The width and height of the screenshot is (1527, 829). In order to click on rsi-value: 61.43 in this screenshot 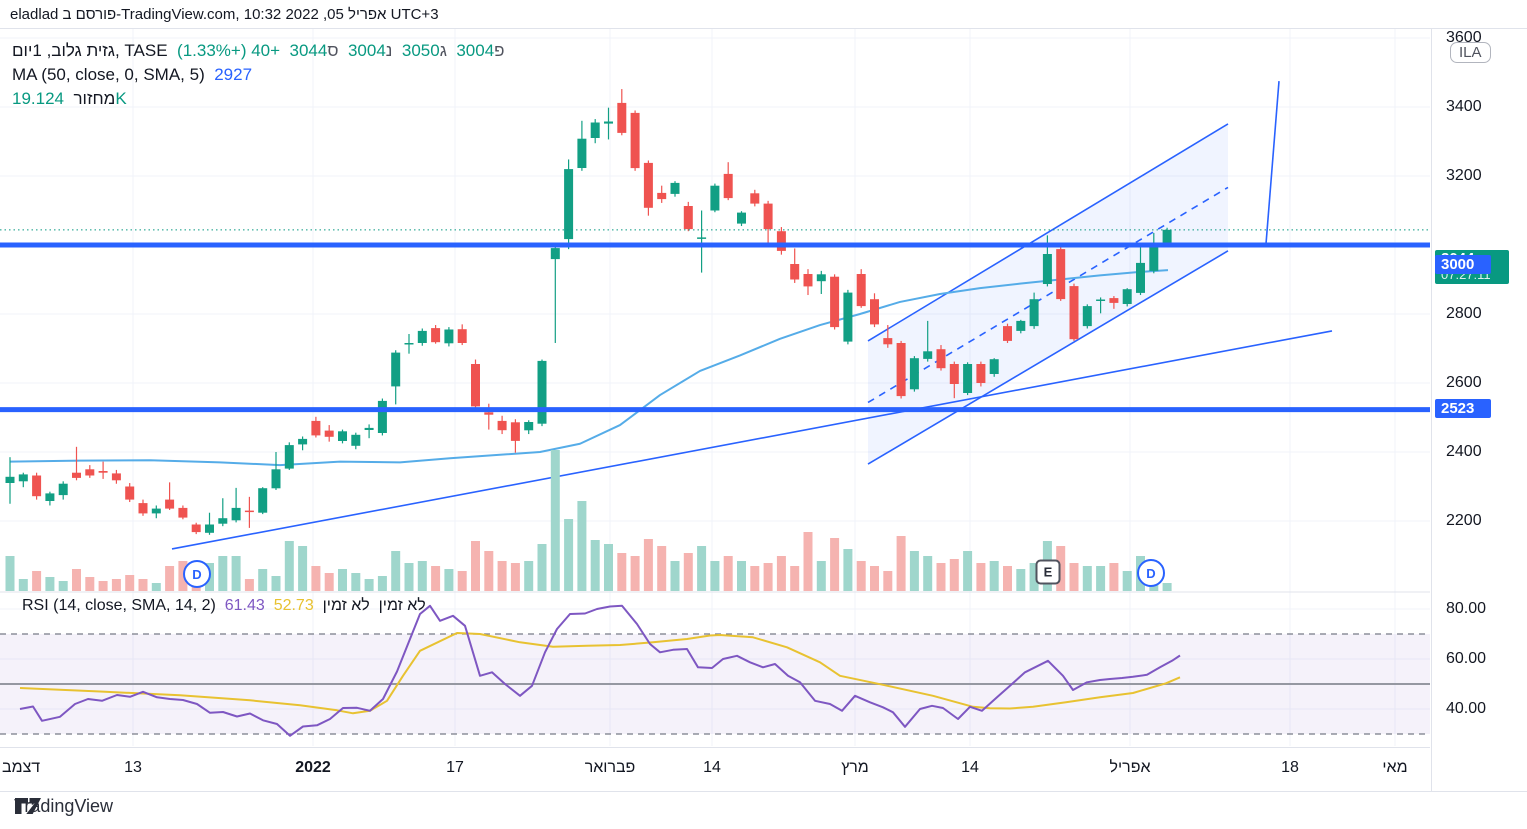, I will do `click(244, 605)`.